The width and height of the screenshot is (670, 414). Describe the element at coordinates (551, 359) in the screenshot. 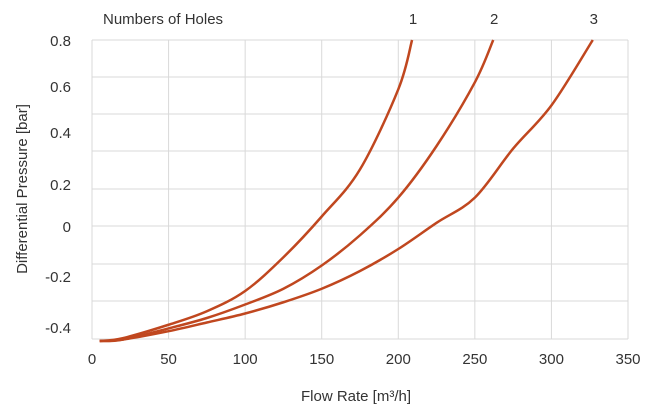

I see `x-tick-label: 300` at that location.